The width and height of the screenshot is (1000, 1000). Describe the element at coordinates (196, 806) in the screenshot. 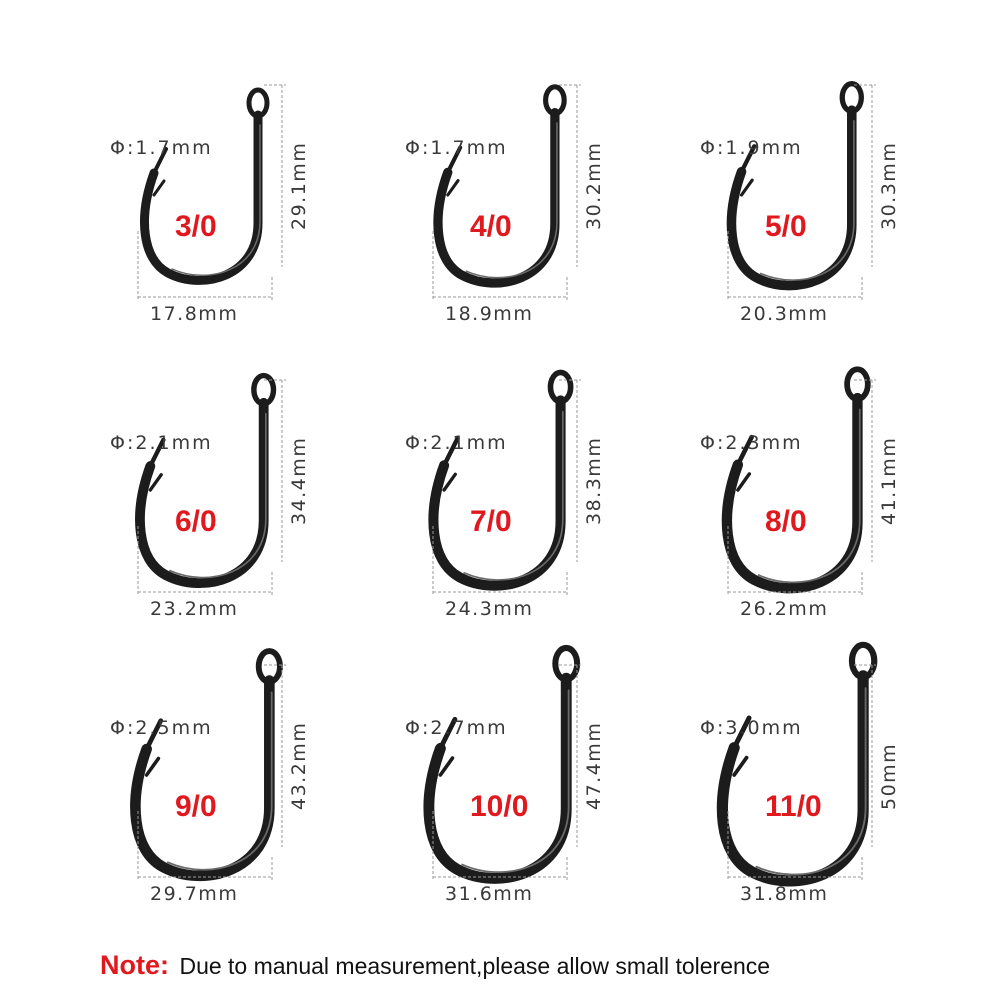

I see `hook-size-label: 9/0` at that location.